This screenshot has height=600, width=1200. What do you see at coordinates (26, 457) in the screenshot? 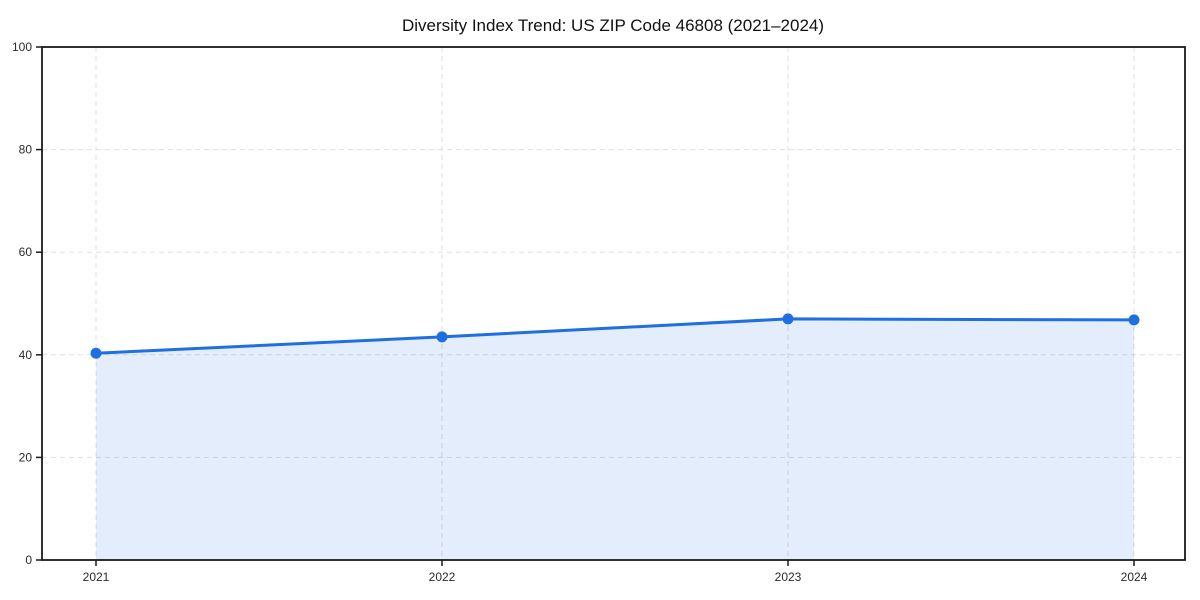
I see `y-tick-label: 20` at bounding box center [26, 457].